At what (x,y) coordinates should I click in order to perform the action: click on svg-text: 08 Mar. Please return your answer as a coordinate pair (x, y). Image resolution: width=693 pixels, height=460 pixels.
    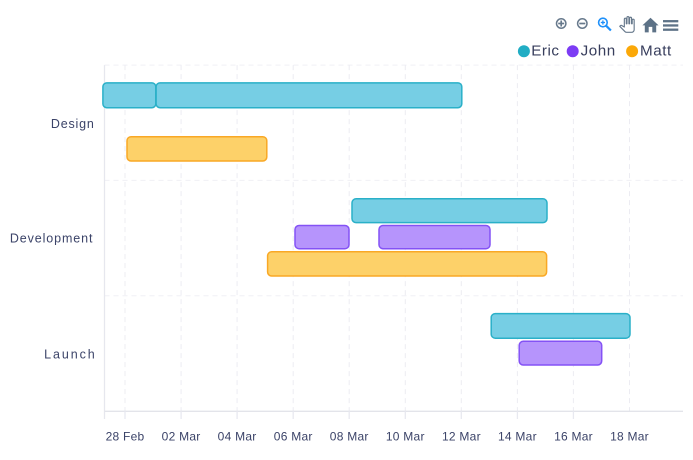
    Looking at the image, I should click on (349, 437).